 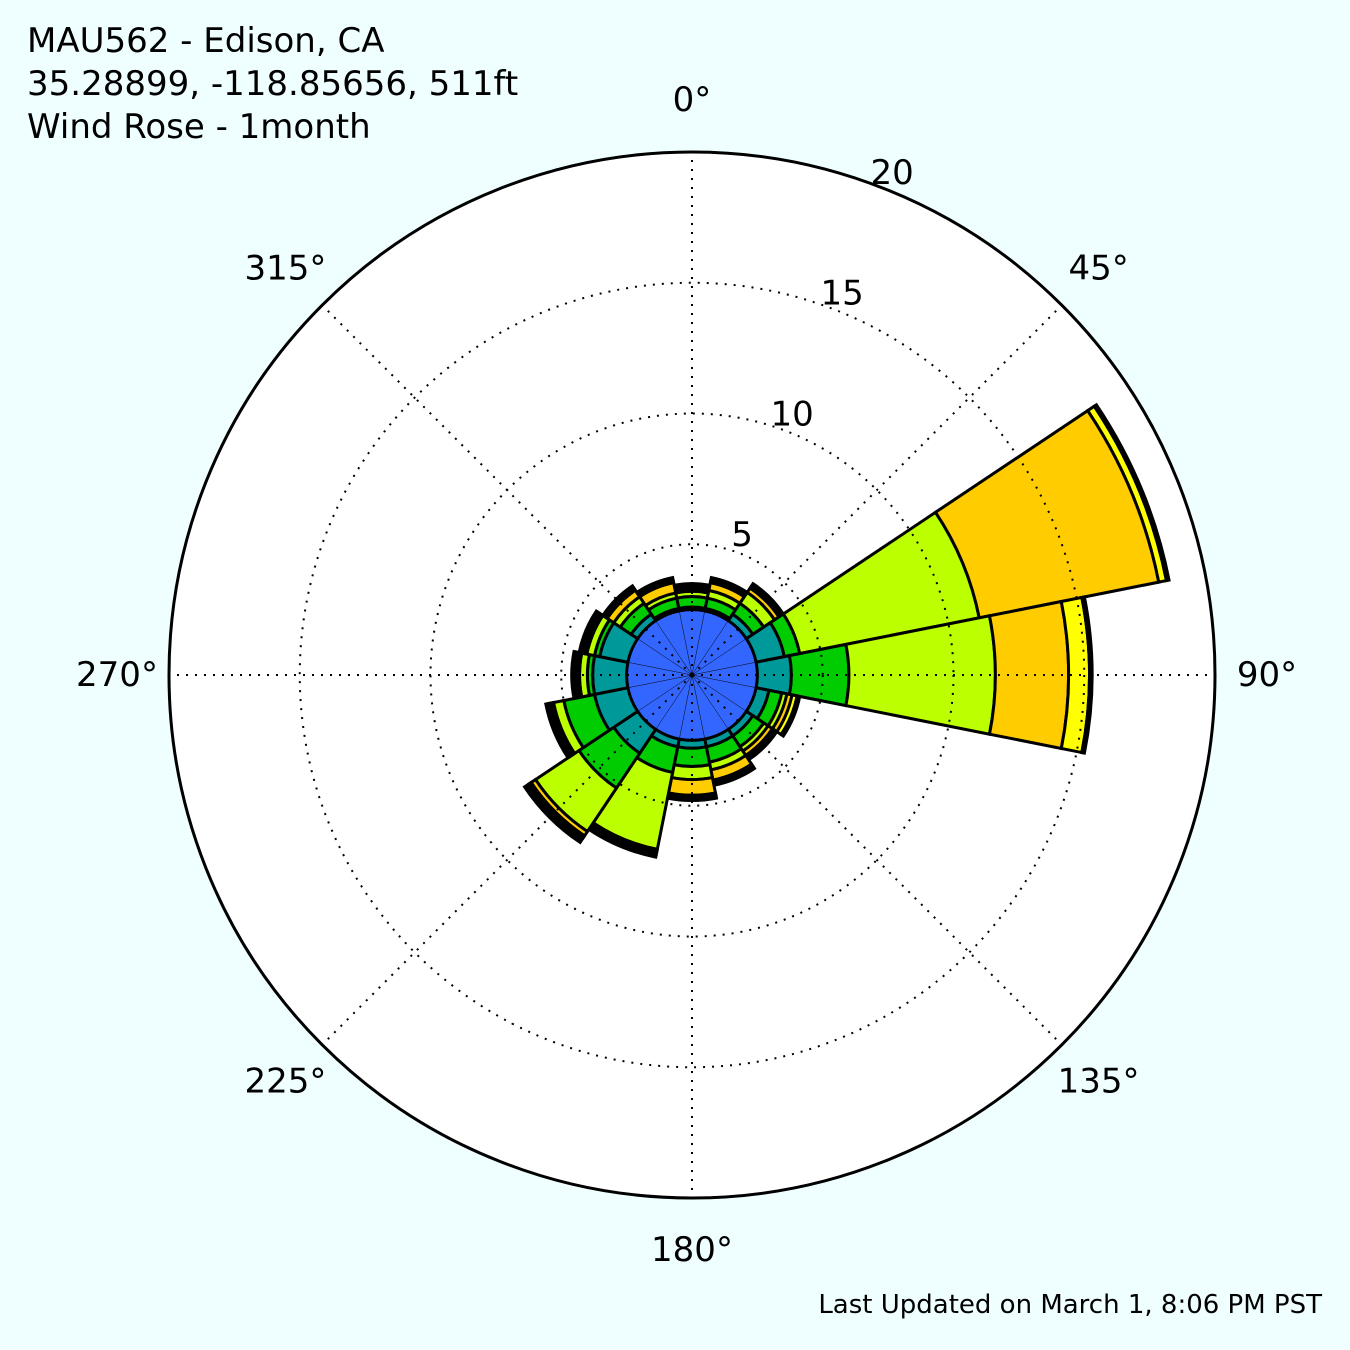 I want to click on angle-tick-label: 0°, so click(x=692, y=100).